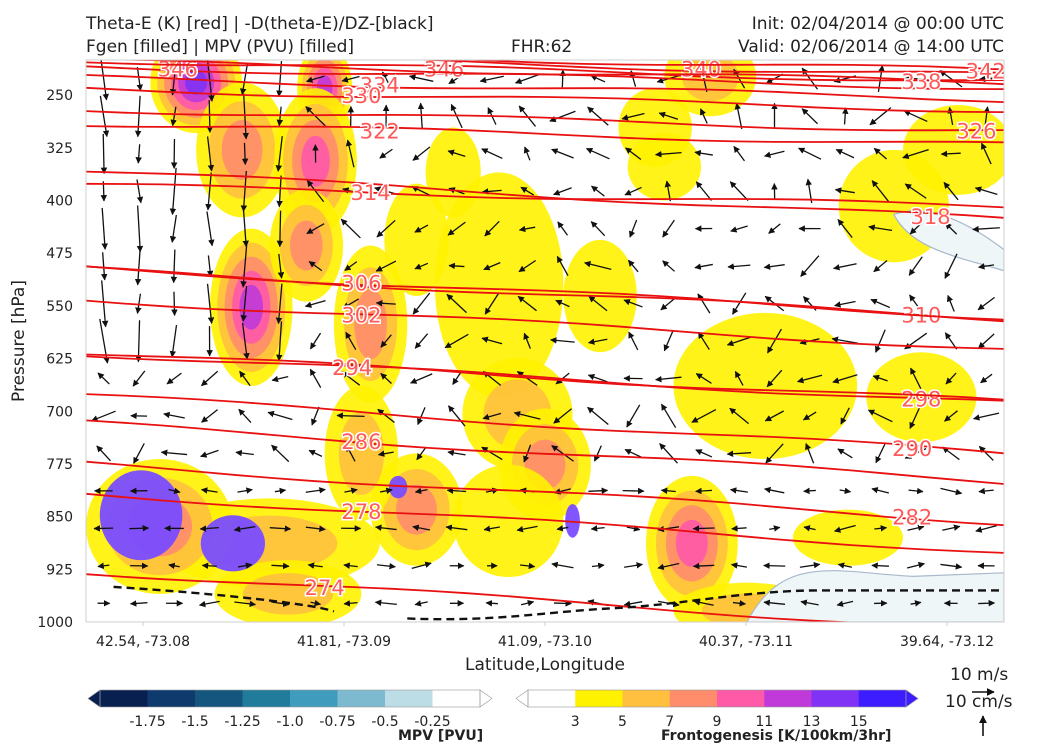 Image resolution: width=1050 pixels, height=750 pixels. Describe the element at coordinates (242, 722) in the screenshot. I see `colorbar-tick-label: -1.25` at that location.